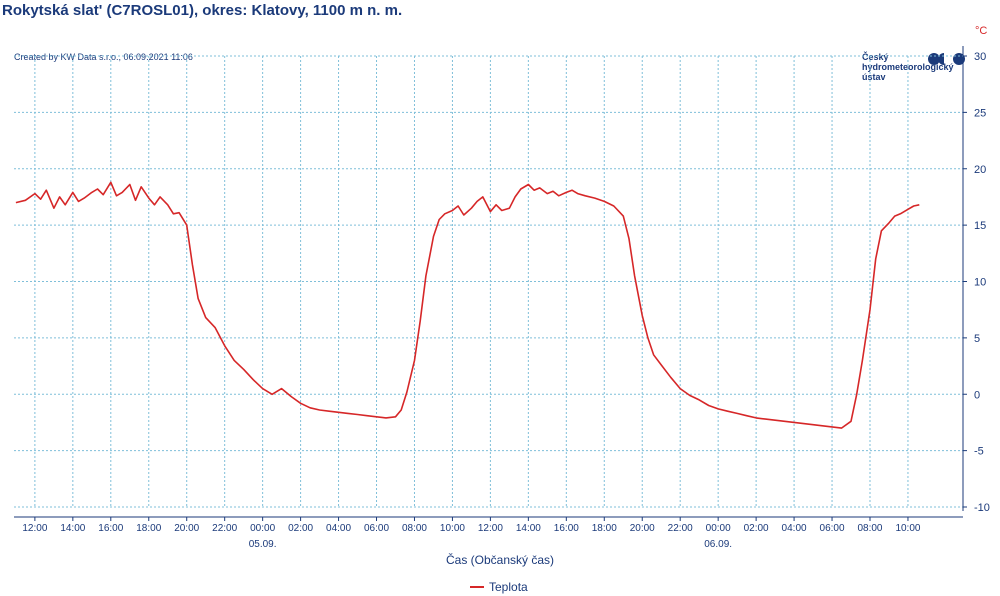  Describe the element at coordinates (980, 283) in the screenshot. I see `y-tick-label: 10` at that location.